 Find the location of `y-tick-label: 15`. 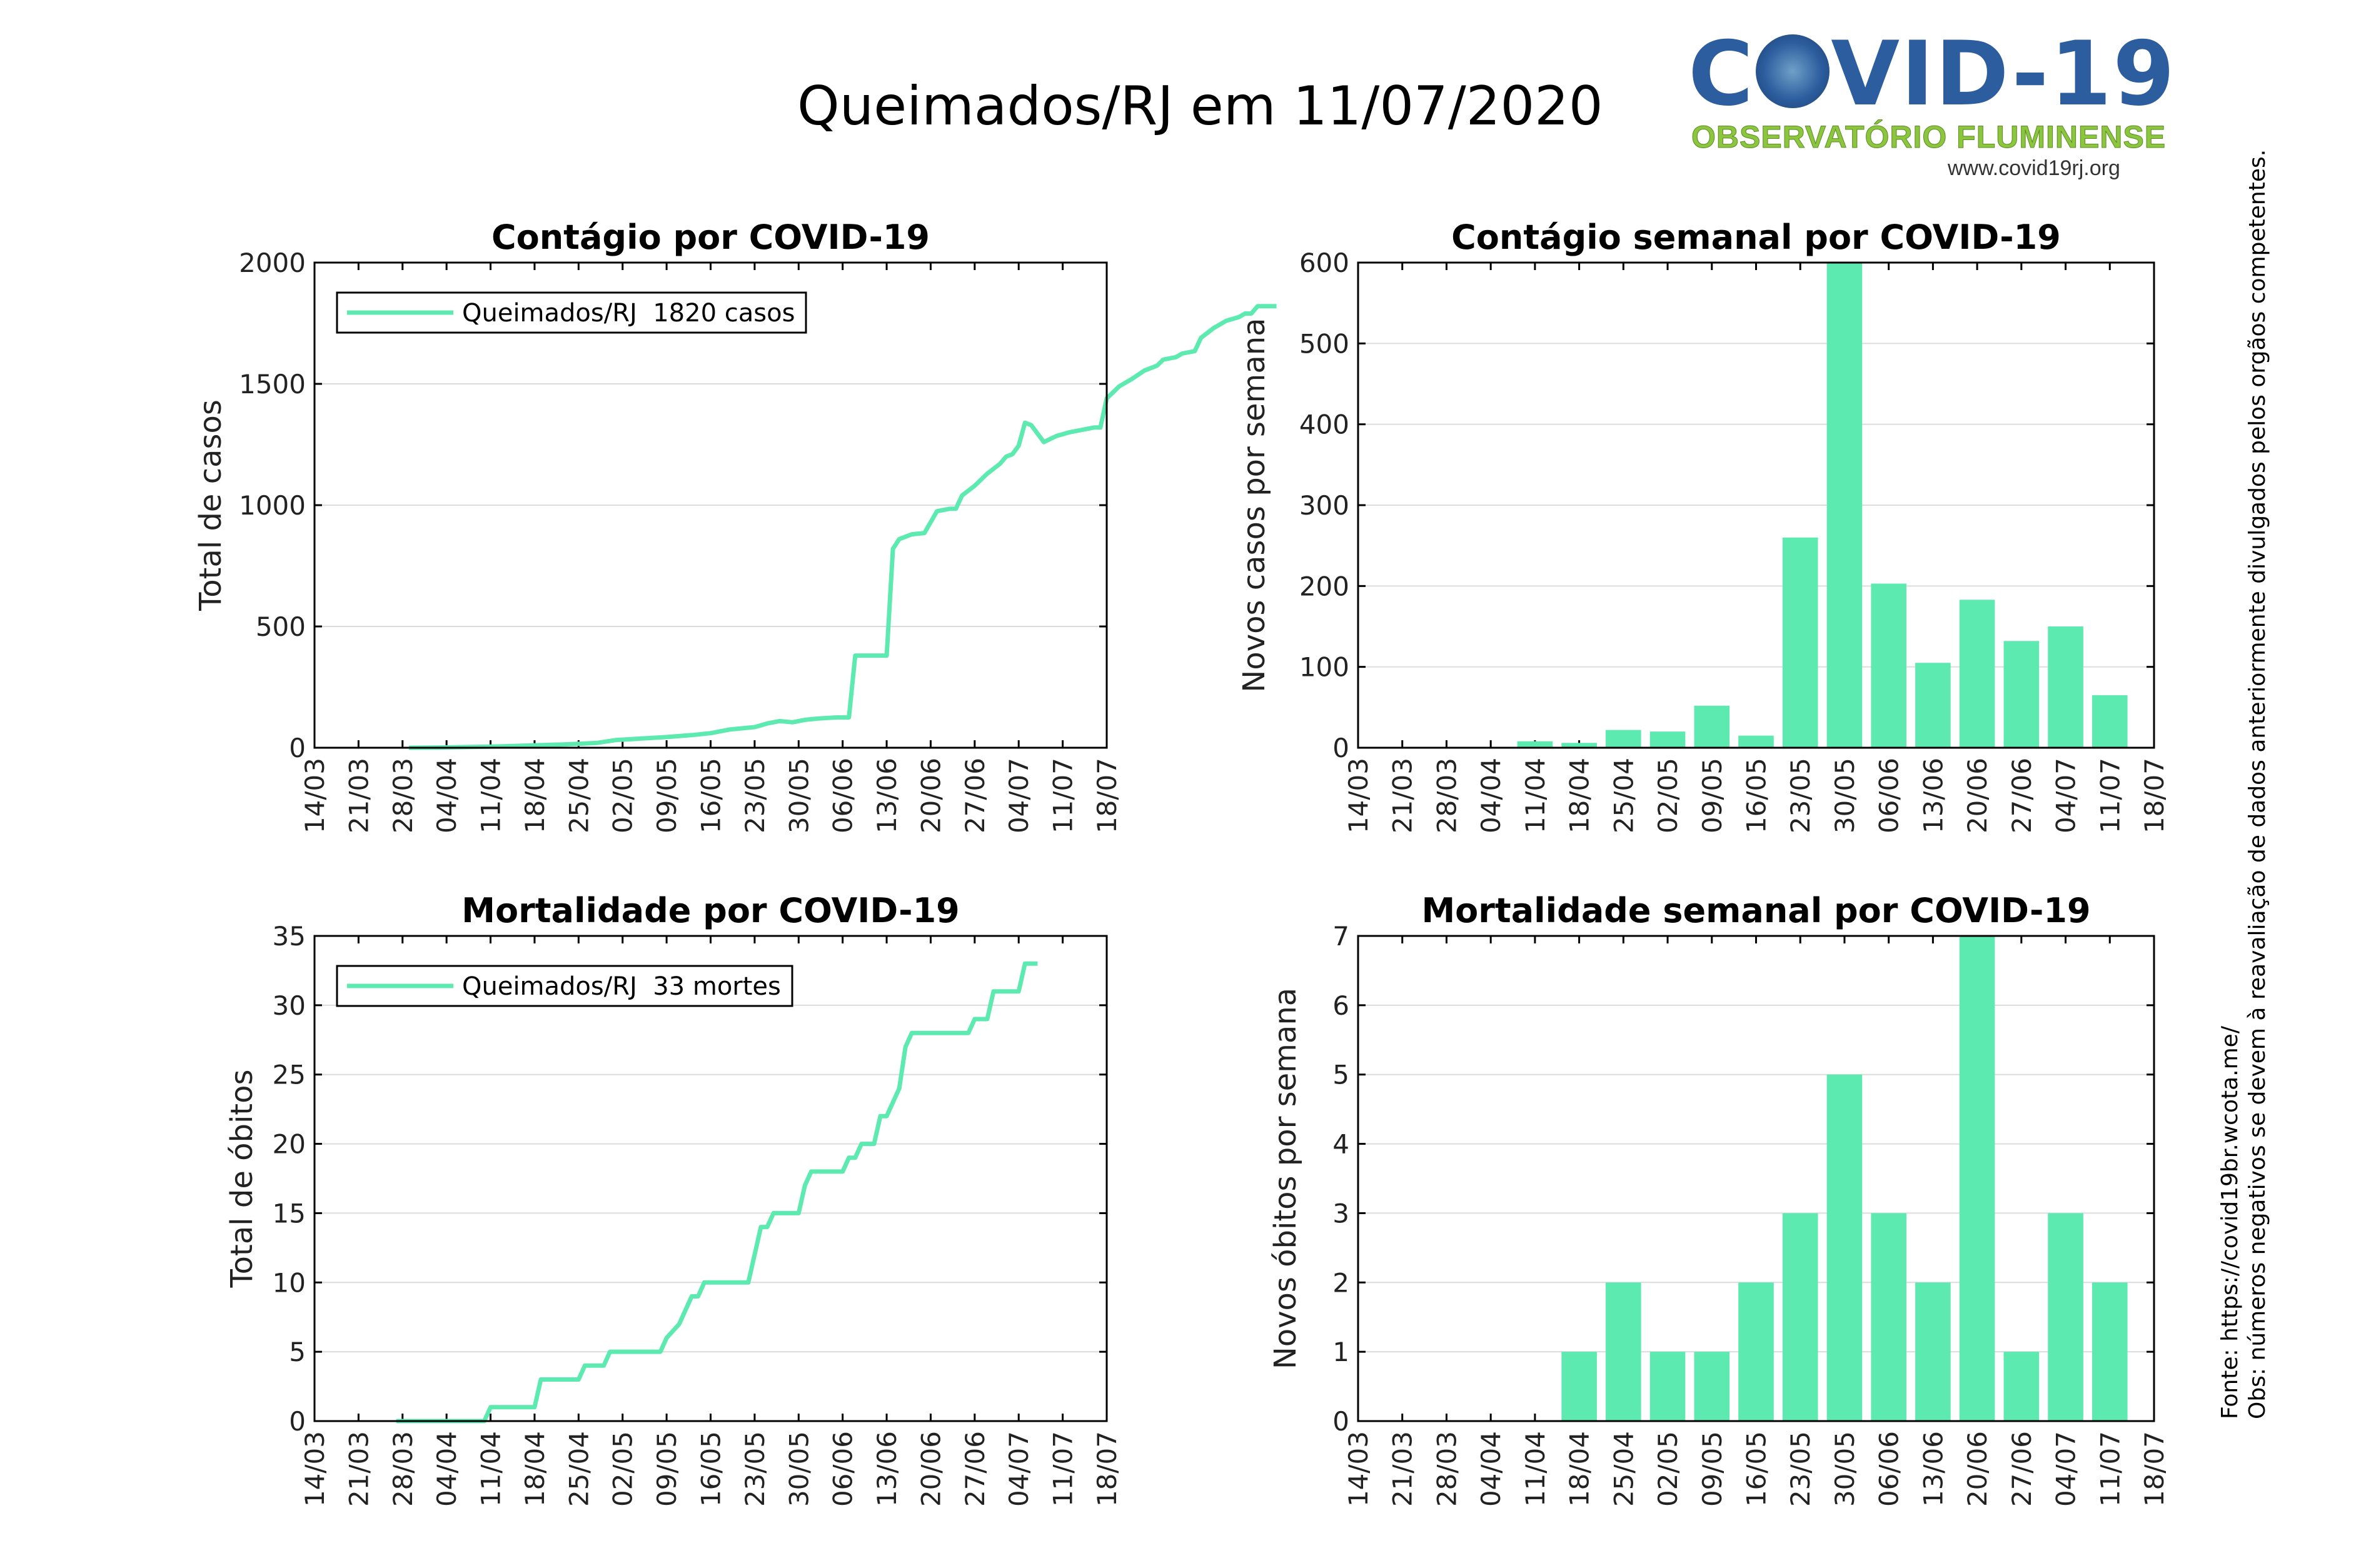

y-tick-label: 15 is located at coordinates (289, 1213).